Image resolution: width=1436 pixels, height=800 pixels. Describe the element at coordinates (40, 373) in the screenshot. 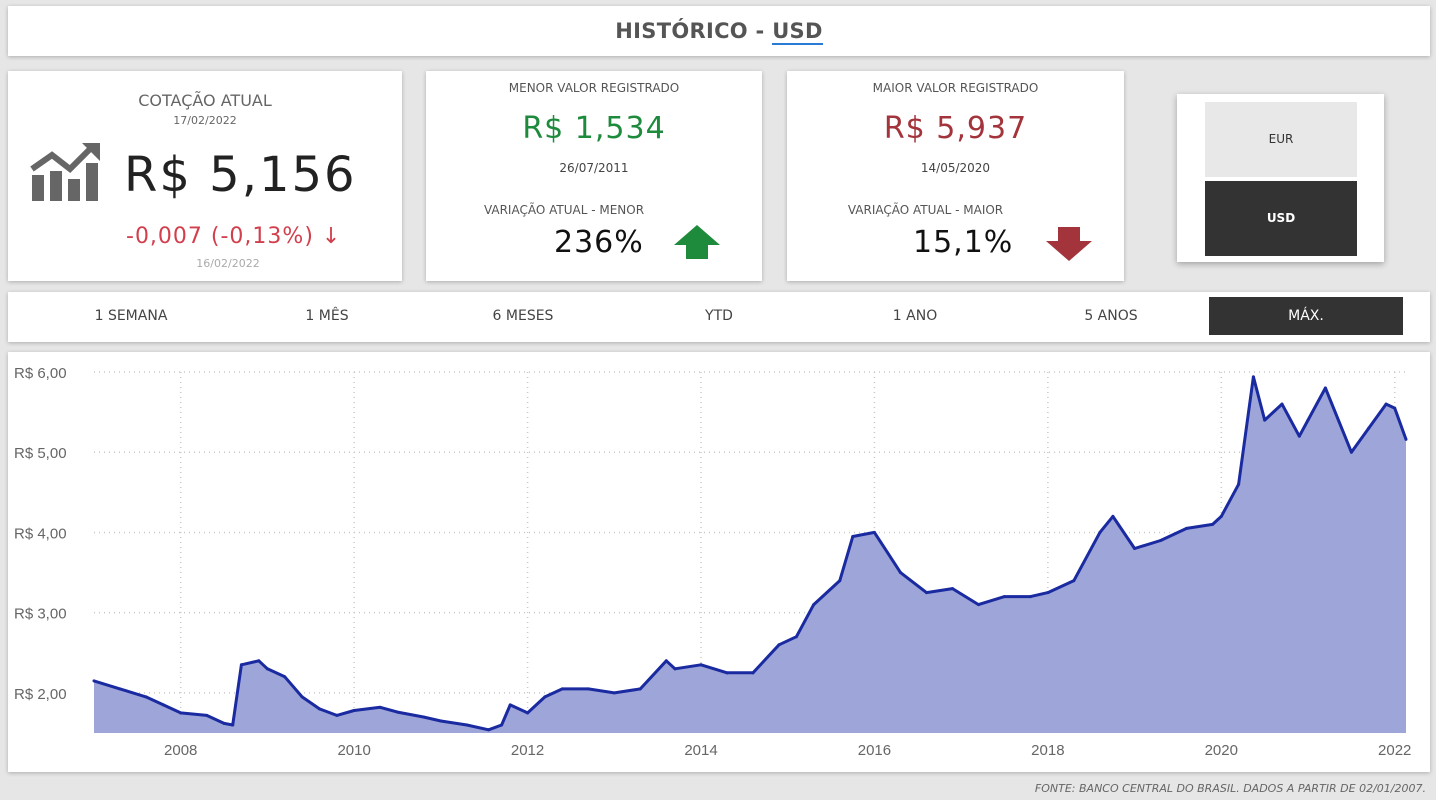

I see `y-tick-label: R$ 6,00` at that location.